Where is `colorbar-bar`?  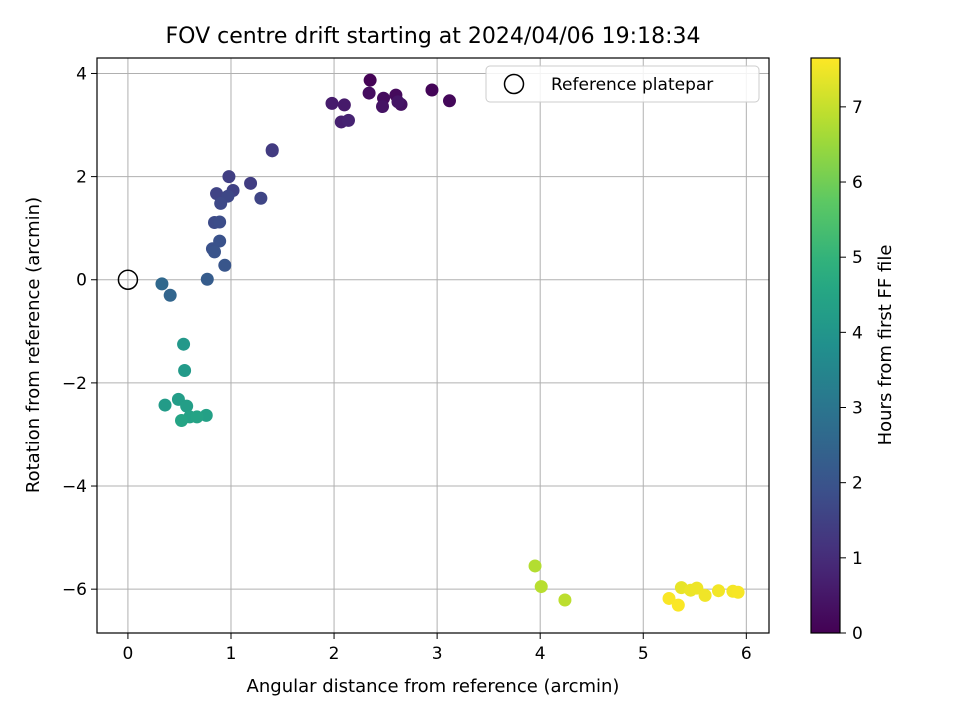 colorbar-bar is located at coordinates (825, 345).